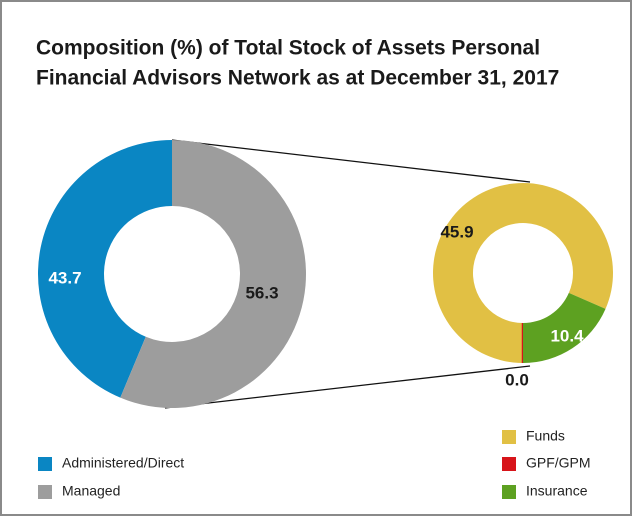 The width and height of the screenshot is (632, 516). I want to click on legend-label: Funds, so click(545, 436).